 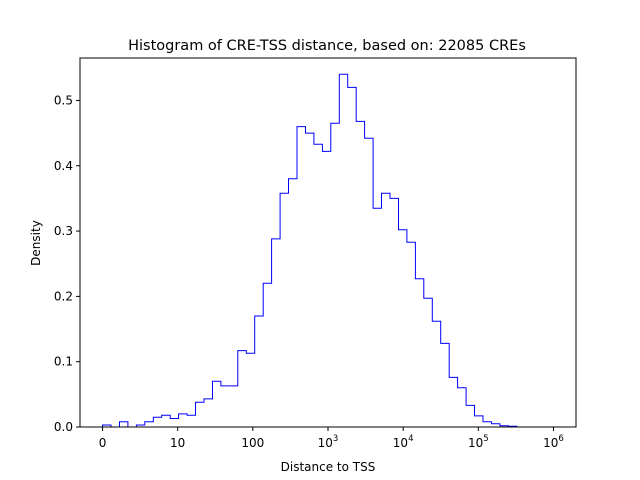 What do you see at coordinates (63, 296) in the screenshot?
I see `y-tick-label: 0.2` at bounding box center [63, 296].